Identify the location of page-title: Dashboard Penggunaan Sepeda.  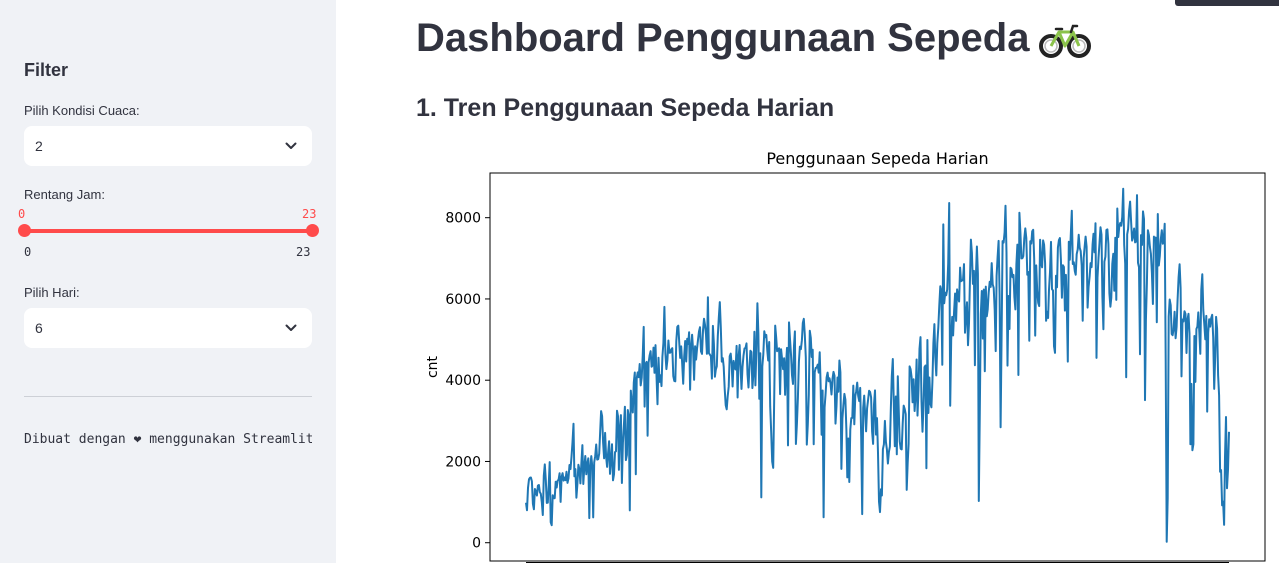
(754, 38).